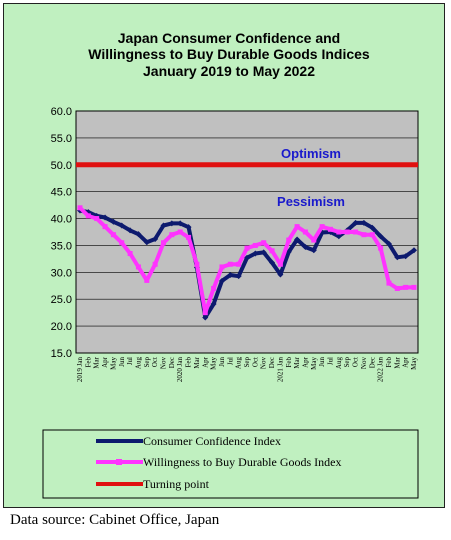 The height and width of the screenshot is (540, 451). What do you see at coordinates (322, 362) in the screenshot?
I see `x-tick-label: Jun` at bounding box center [322, 362].